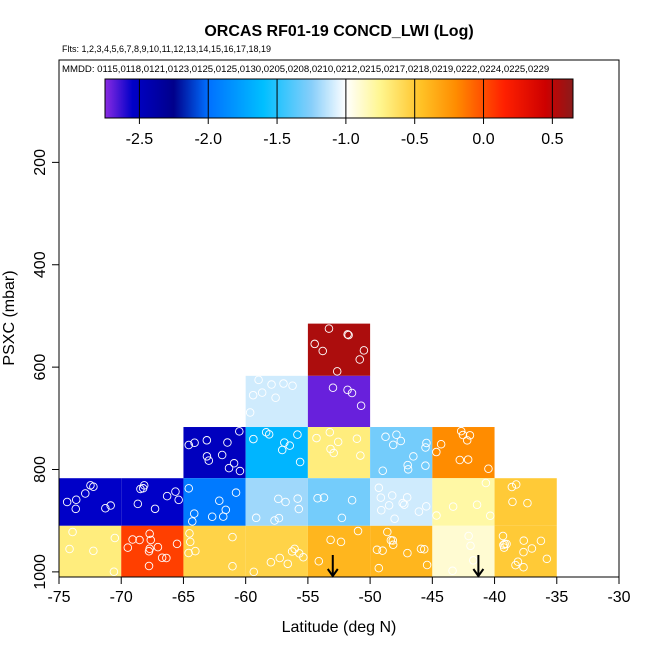 The image size is (650, 650). I want to click on y-tick-label: 600, so click(40, 367).